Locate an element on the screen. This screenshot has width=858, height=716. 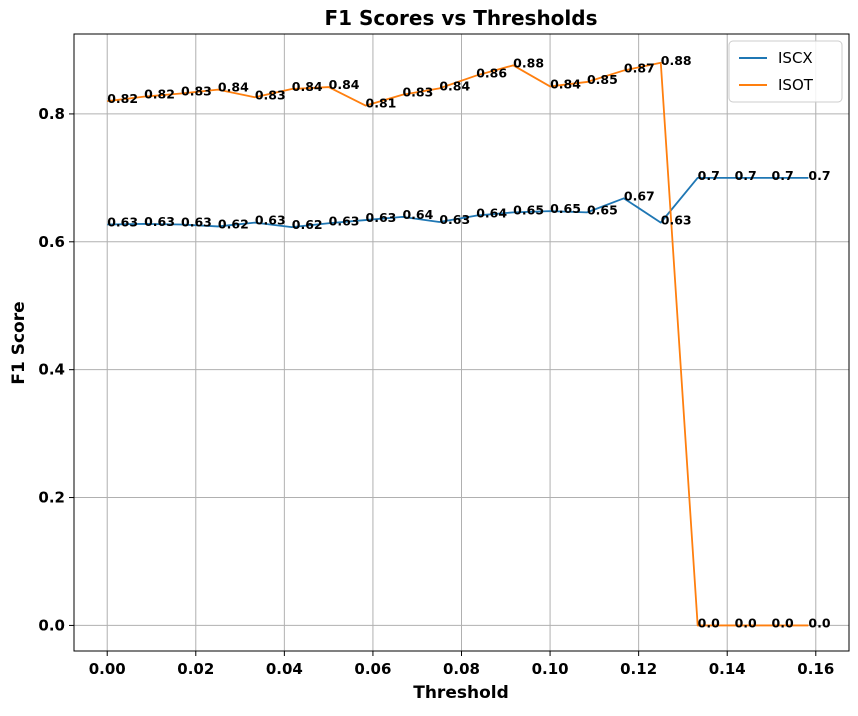
x-tick-label: 0.16 is located at coordinates (815, 669).